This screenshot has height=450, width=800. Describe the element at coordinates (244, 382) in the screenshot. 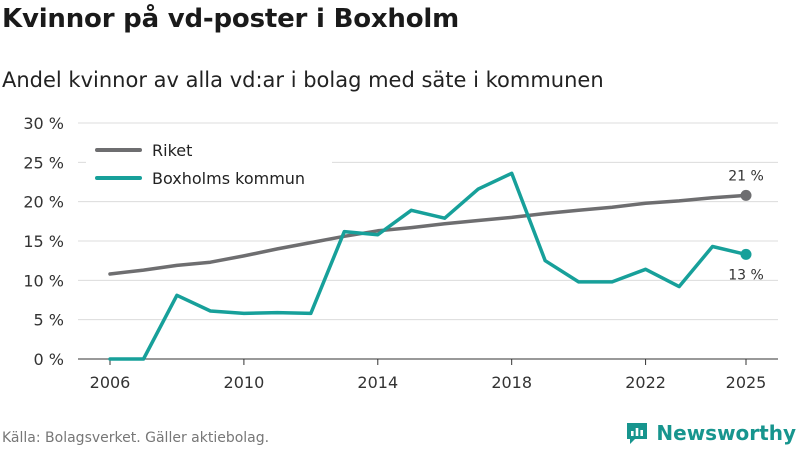

I see `x-tick-label: 2010` at that location.